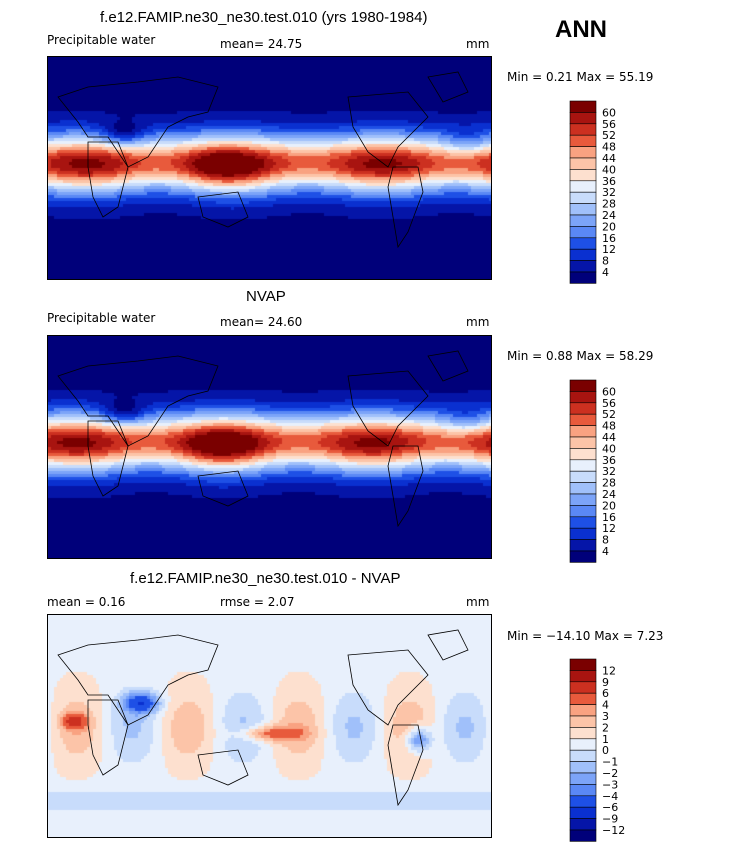 The width and height of the screenshot is (733, 843). What do you see at coordinates (605, 727) in the screenshot?
I see `colorbar-tick-label: 2` at bounding box center [605, 727].